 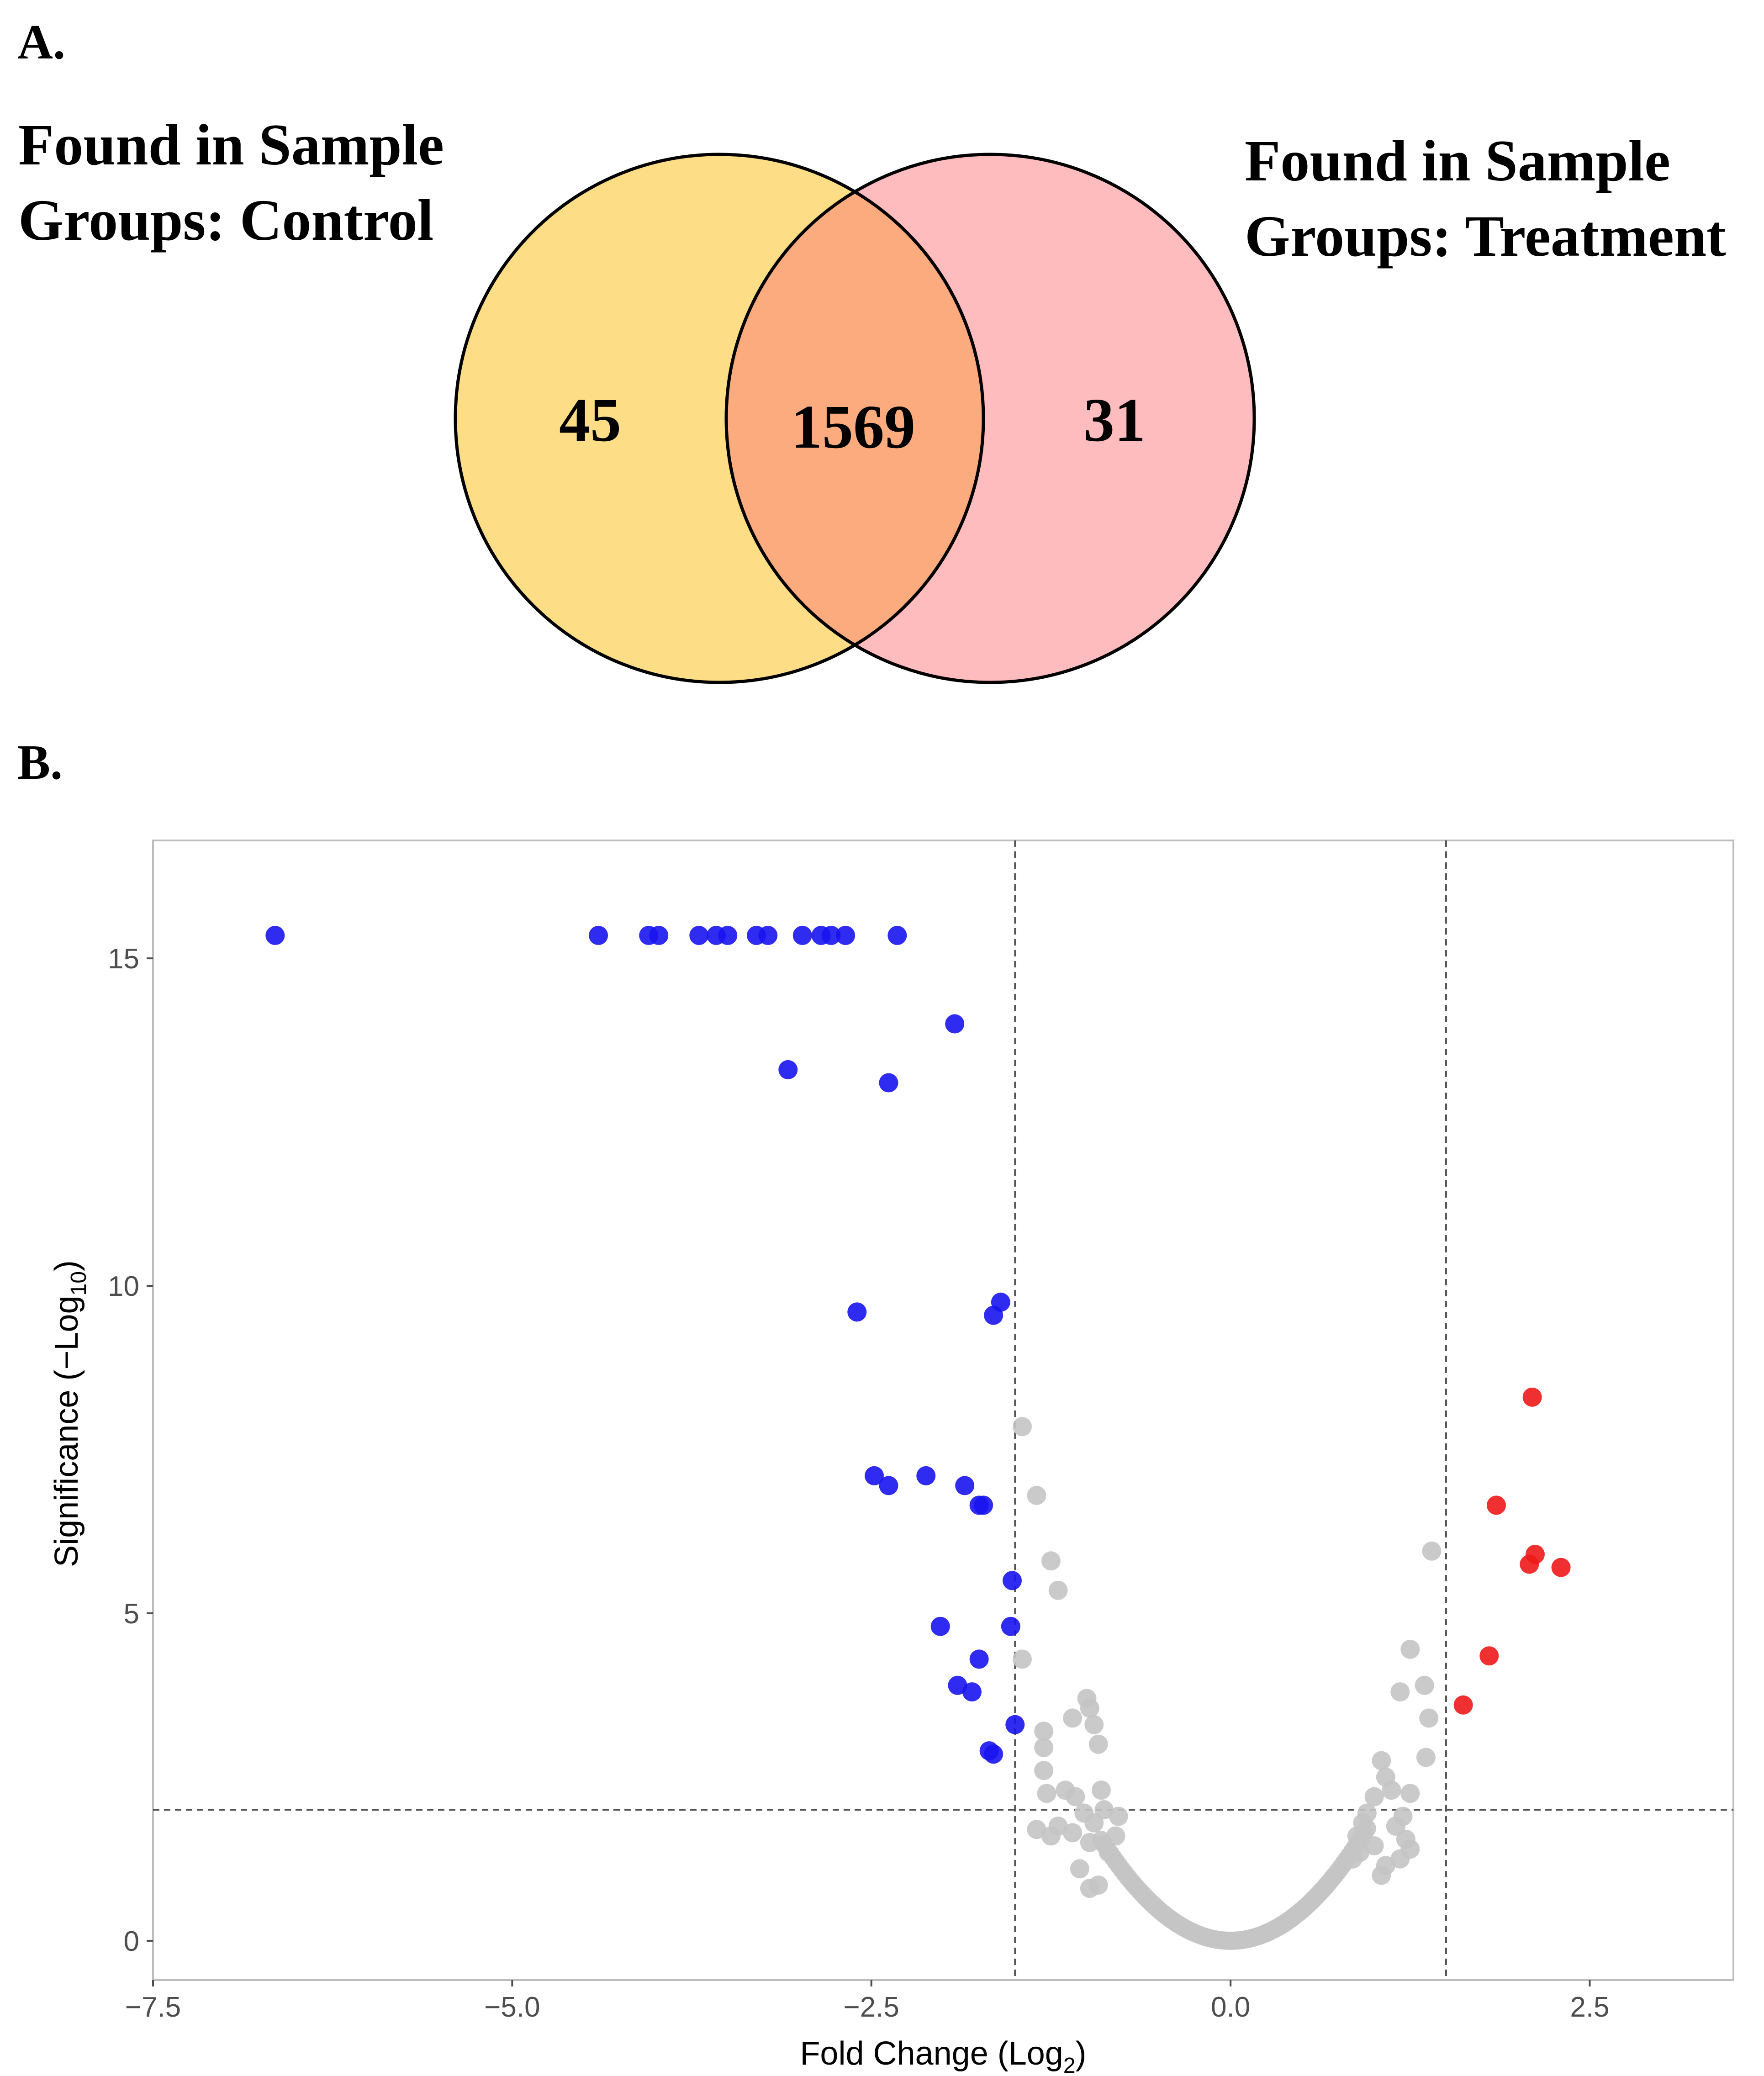 What do you see at coordinates (225, 220) in the screenshot?
I see `venn-left-title-line2: Groups: Control` at bounding box center [225, 220].